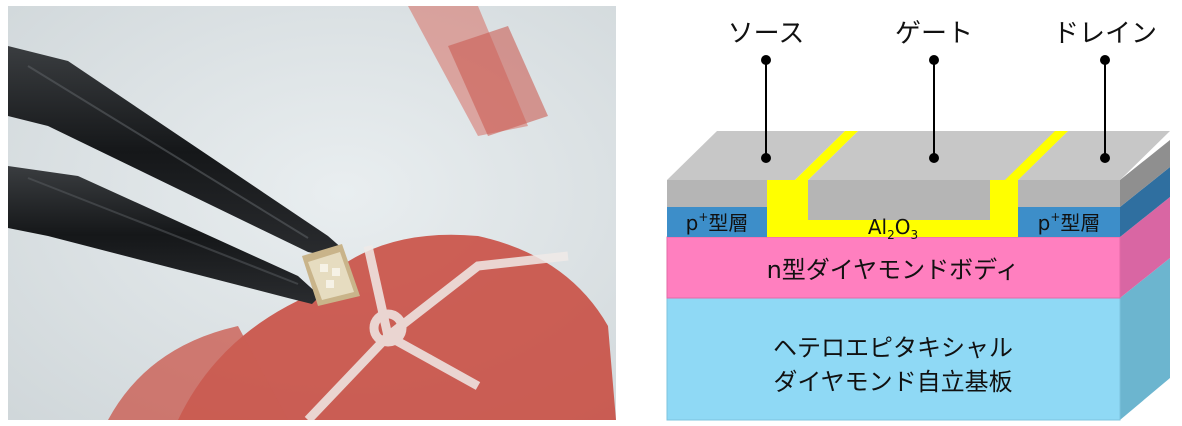  I want to click on oxide-top-left, so click(826, 155).